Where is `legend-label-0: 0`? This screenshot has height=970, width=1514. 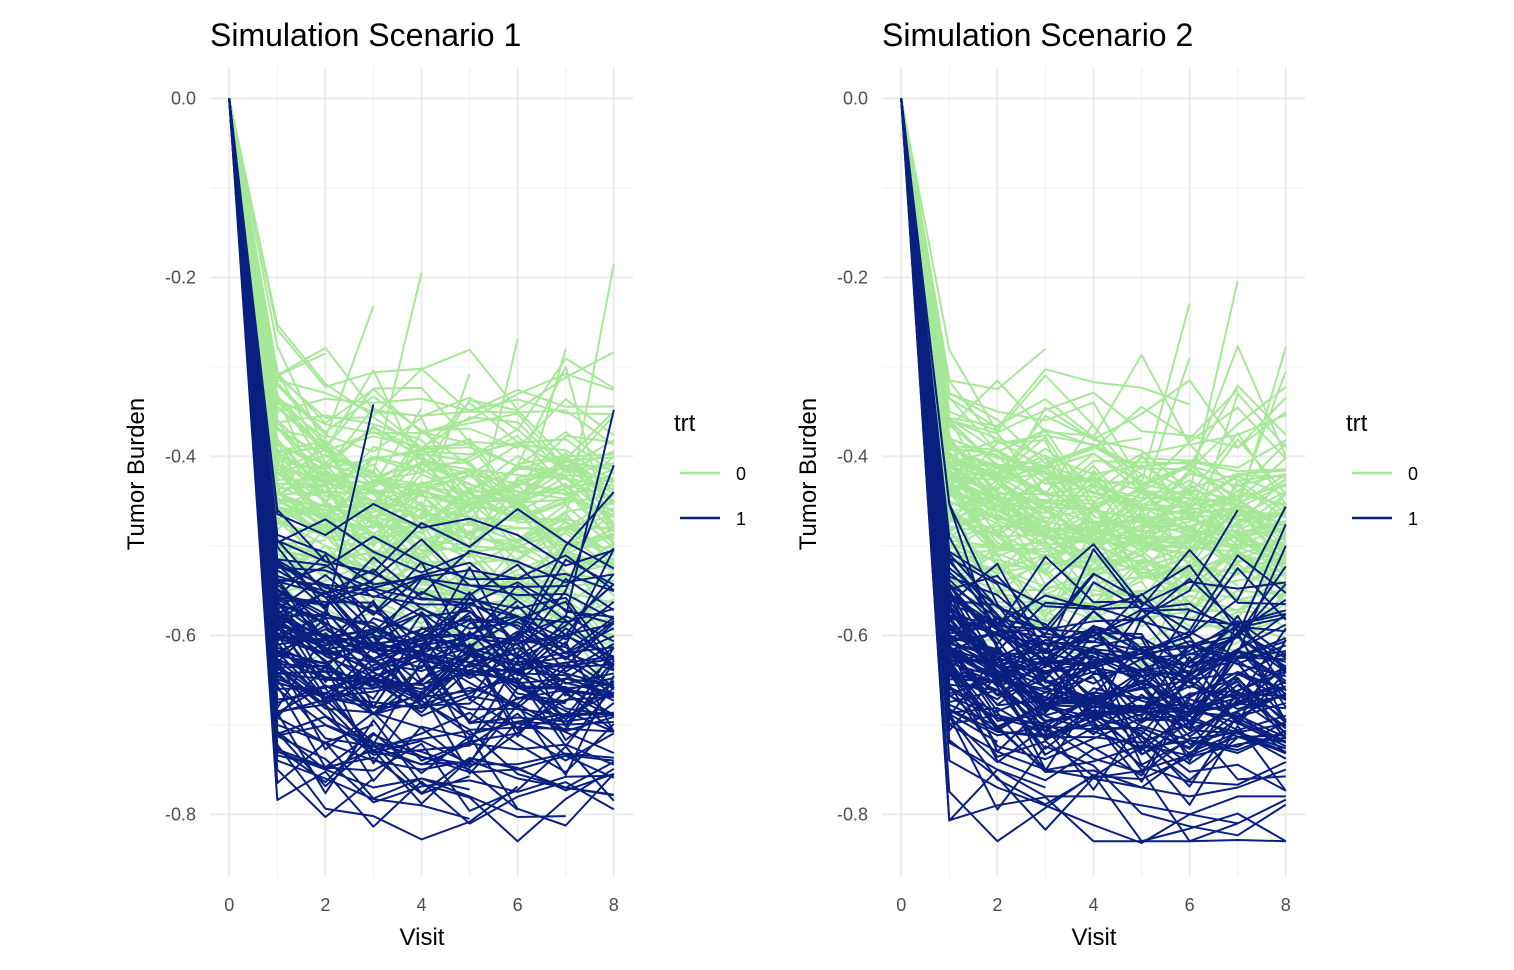 legend-label-0: 0 is located at coordinates (741, 474).